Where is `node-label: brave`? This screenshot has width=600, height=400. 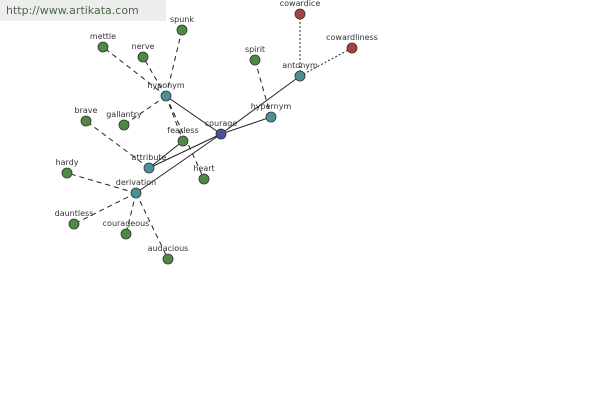 node-label: brave is located at coordinates (86, 110).